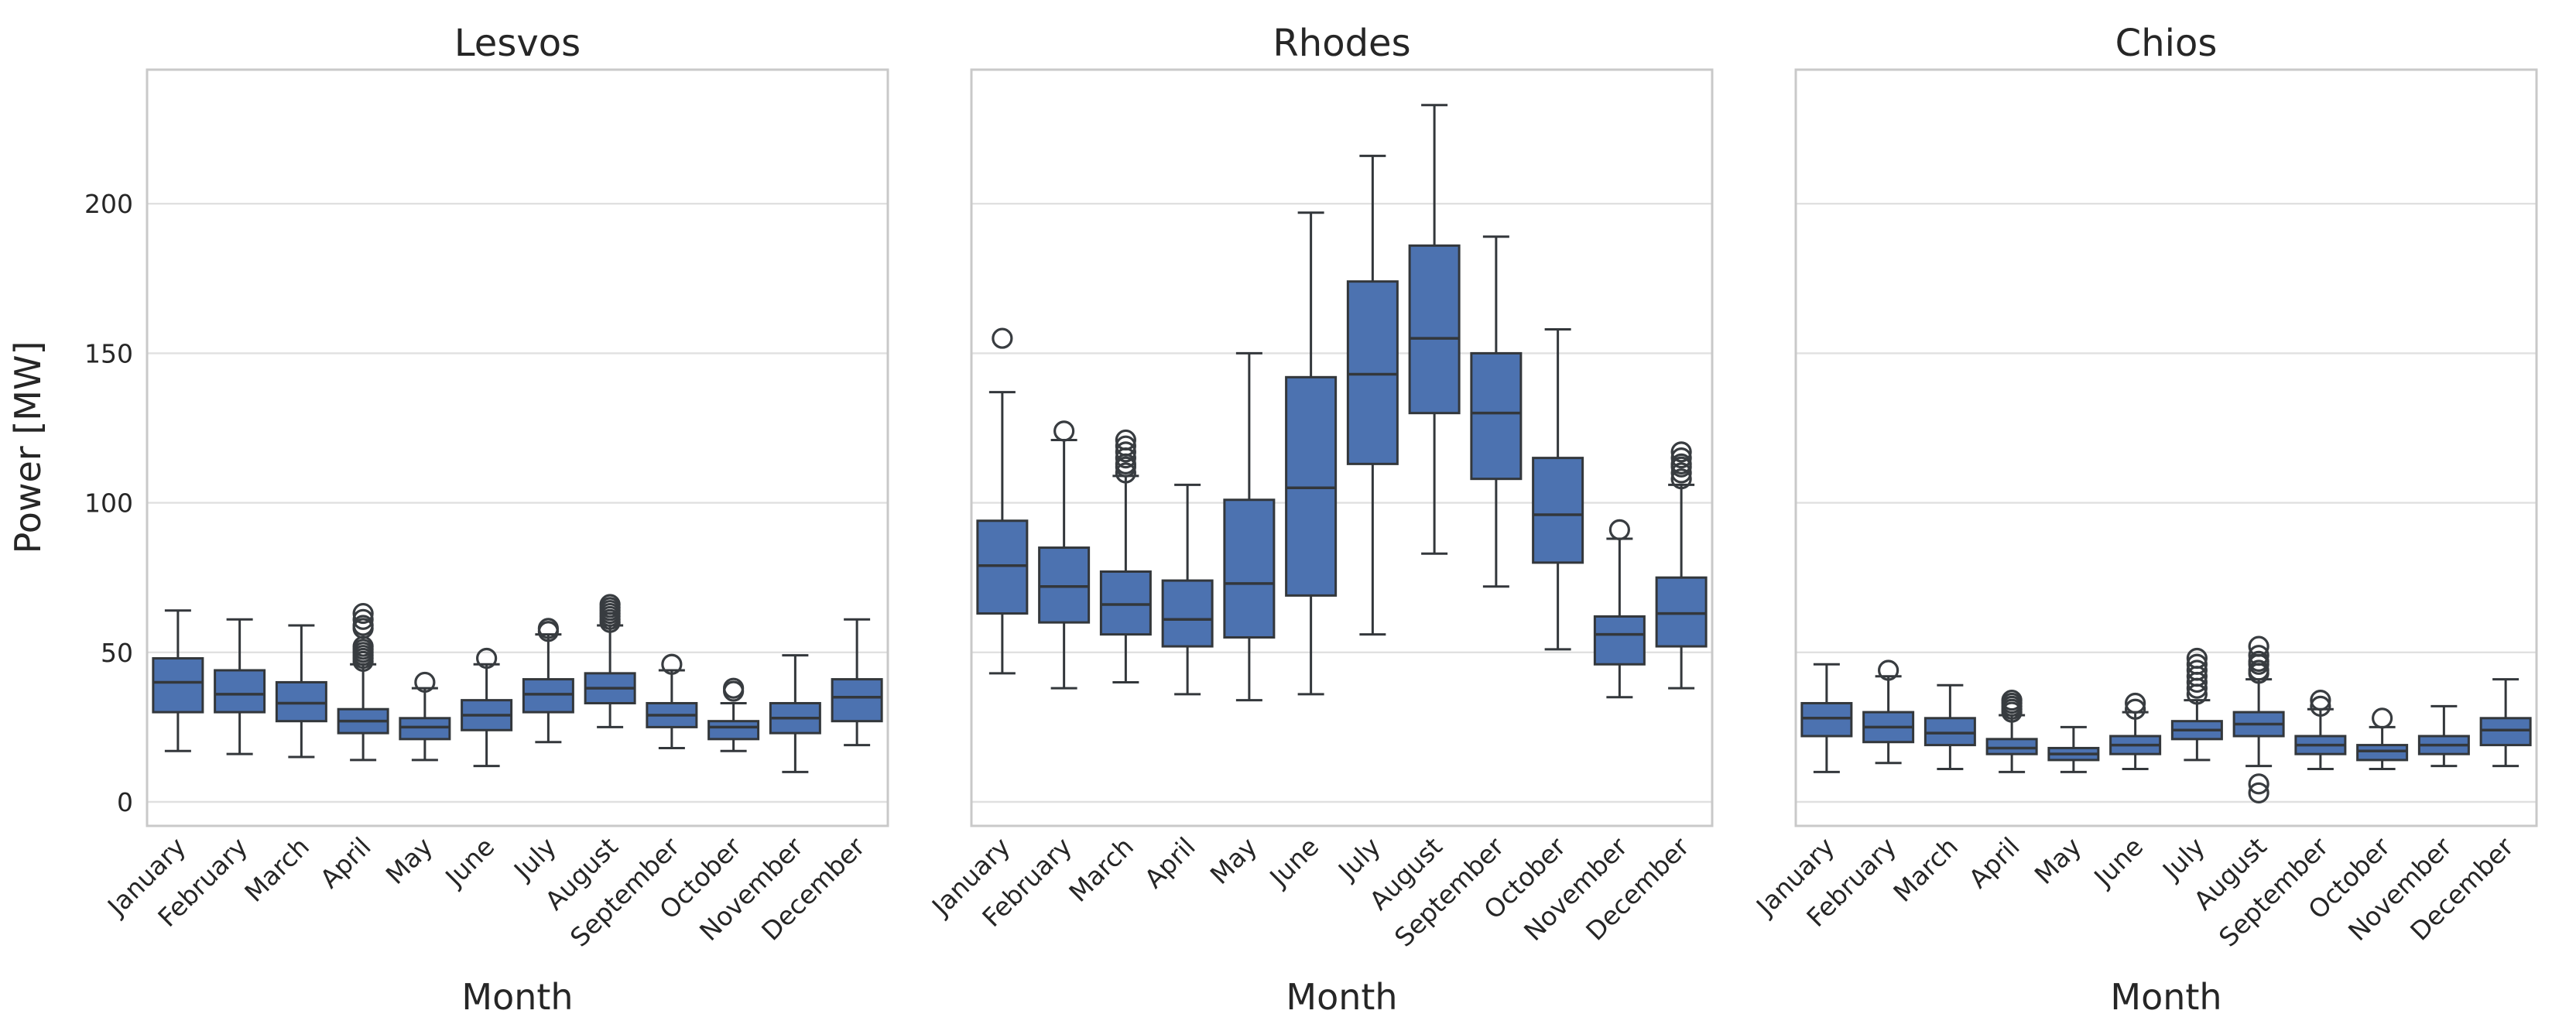 This screenshot has height=1031, width=2576. Describe the element at coordinates (610, 661) in the screenshot. I see `boxplot-lesvos-august` at that location.